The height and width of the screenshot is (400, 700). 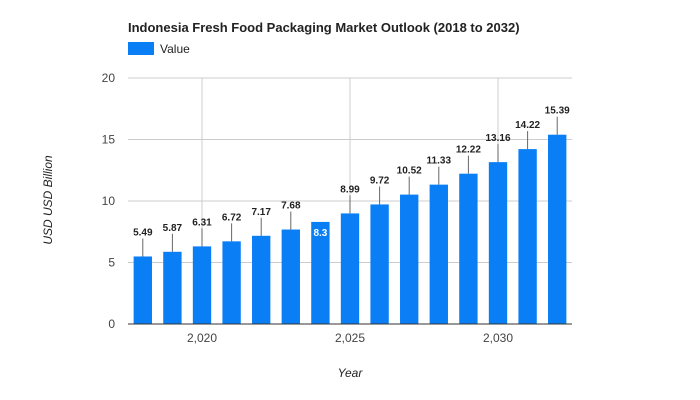 What do you see at coordinates (350, 189) in the screenshot?
I see `data-label: 8.99` at bounding box center [350, 189].